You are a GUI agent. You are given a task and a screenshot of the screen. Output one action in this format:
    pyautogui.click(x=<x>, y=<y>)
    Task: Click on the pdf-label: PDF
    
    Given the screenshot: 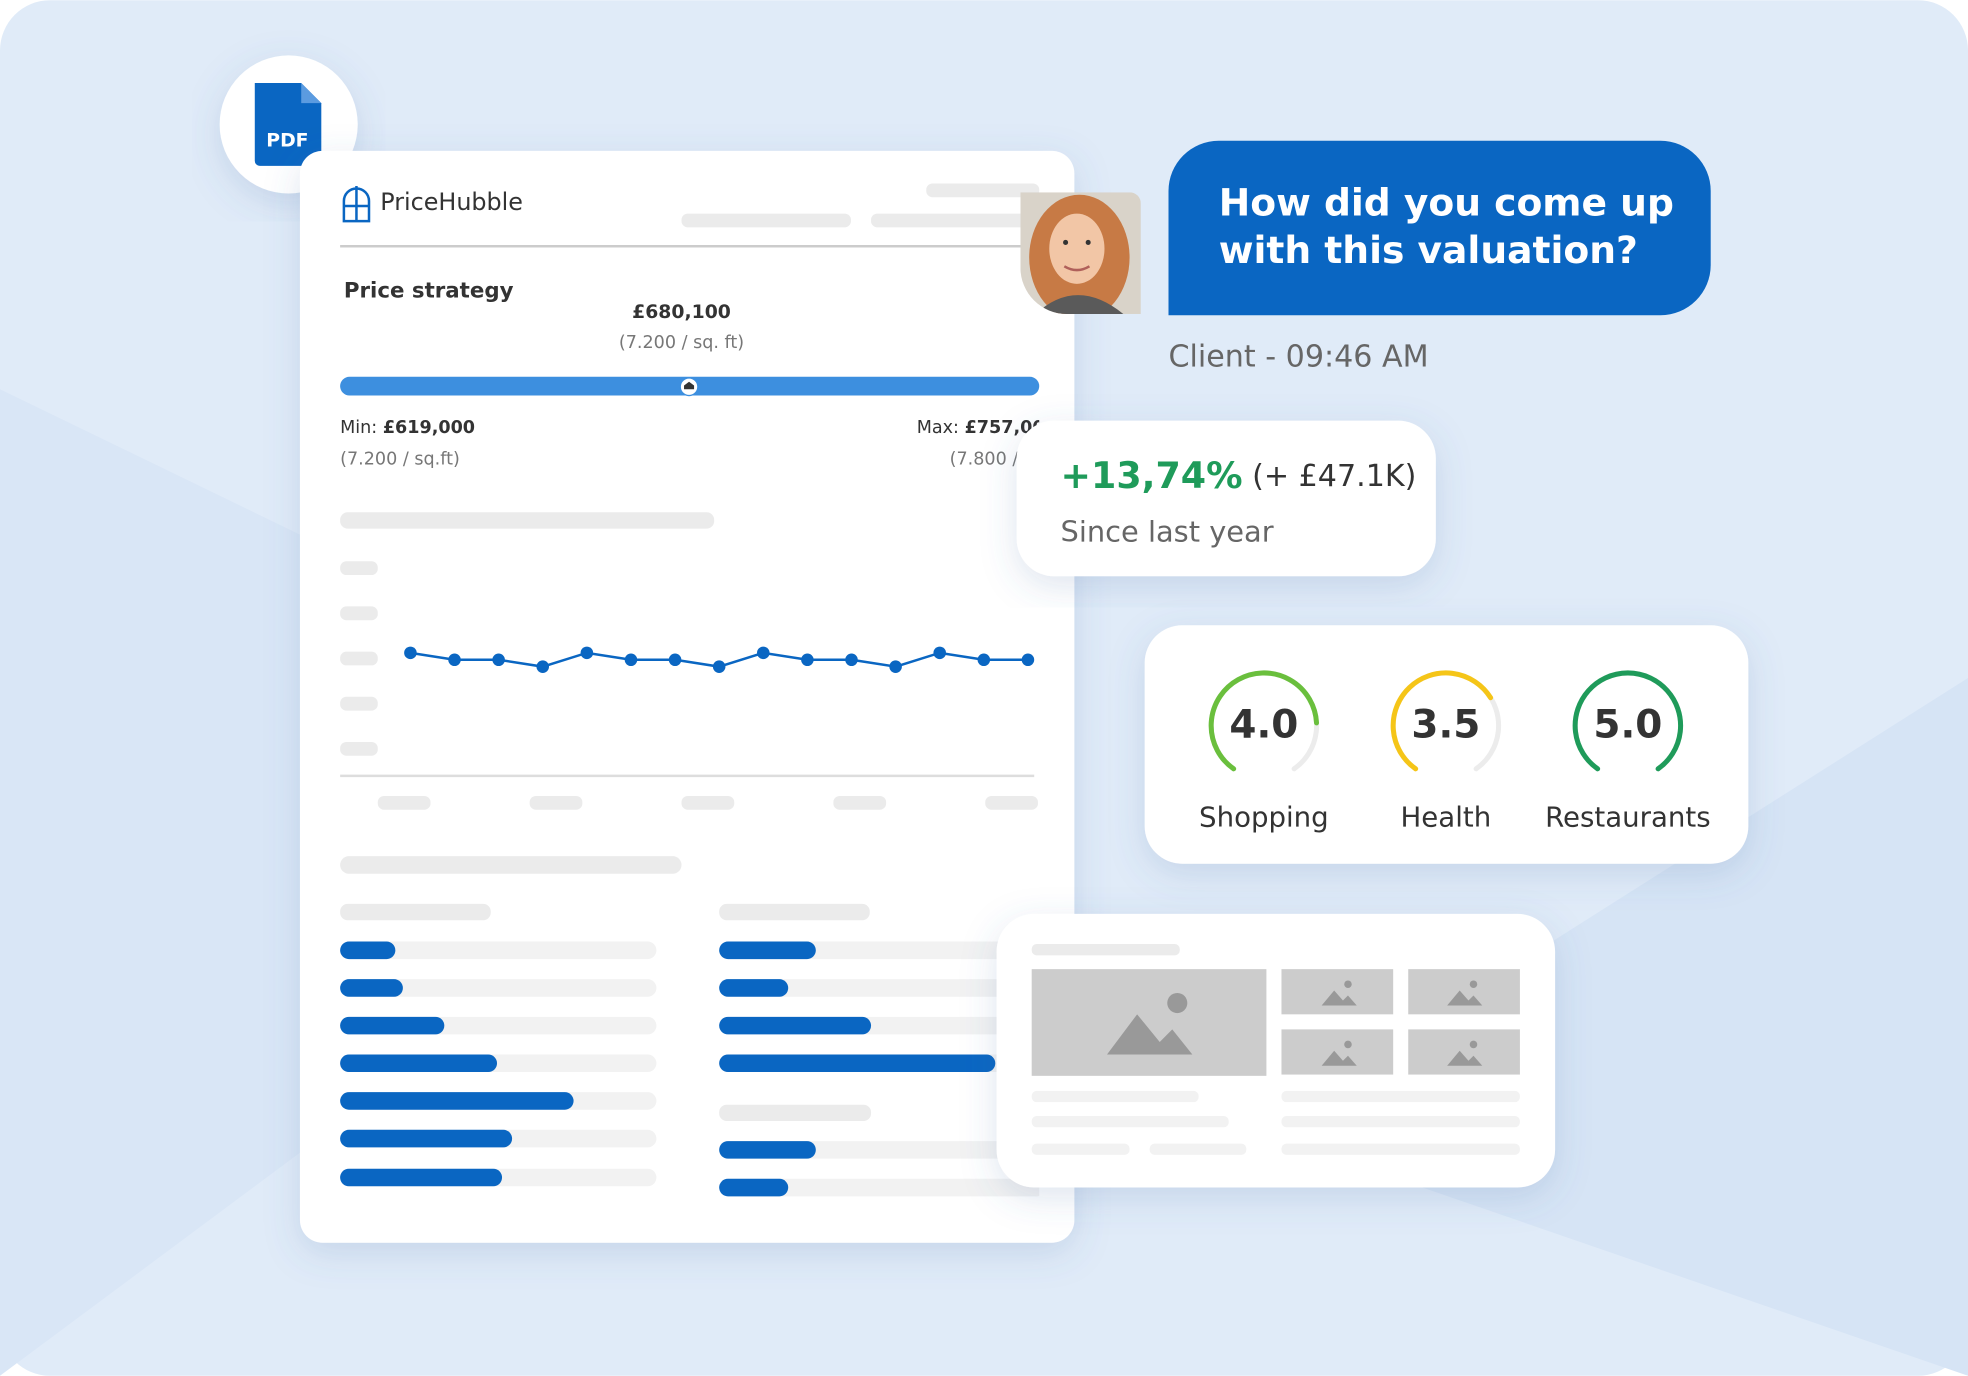 What is the action you would take?
    pyautogui.click(x=287, y=140)
    